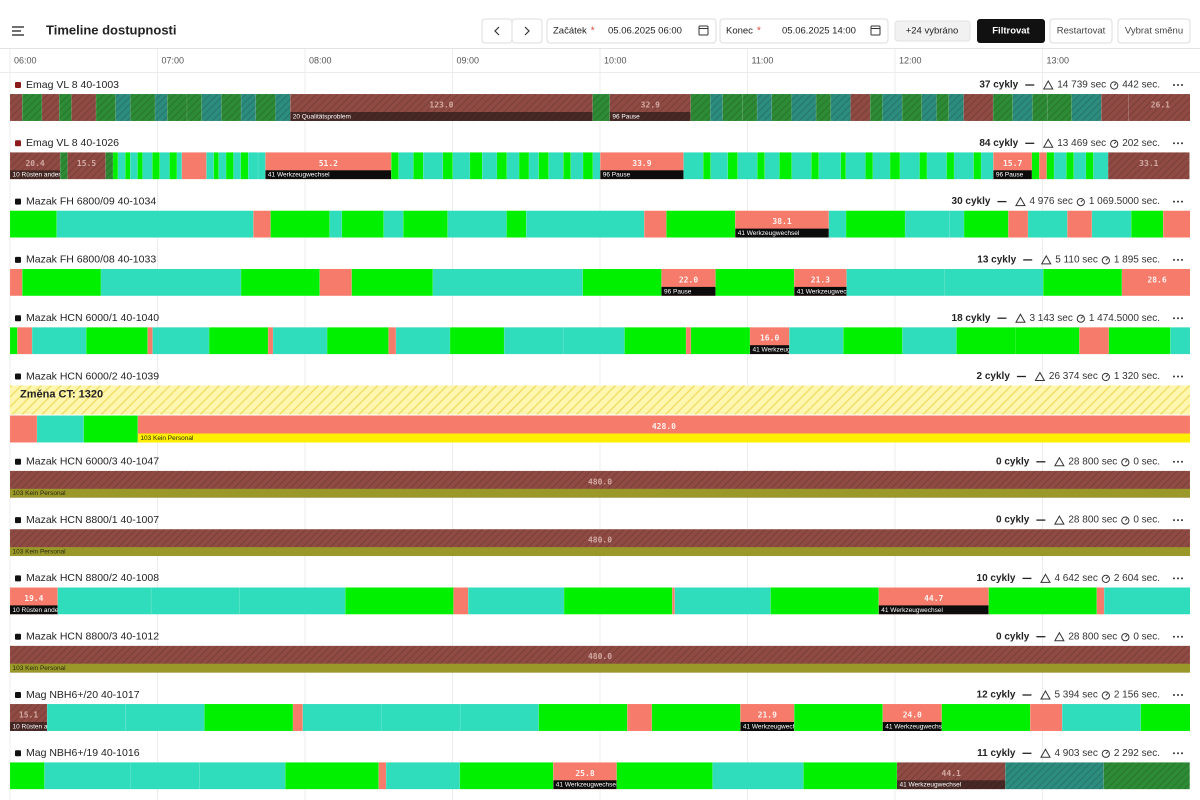 The image size is (1200, 800). What do you see at coordinates (769, 338) in the screenshot?
I see `duration-label: 16.0` at bounding box center [769, 338].